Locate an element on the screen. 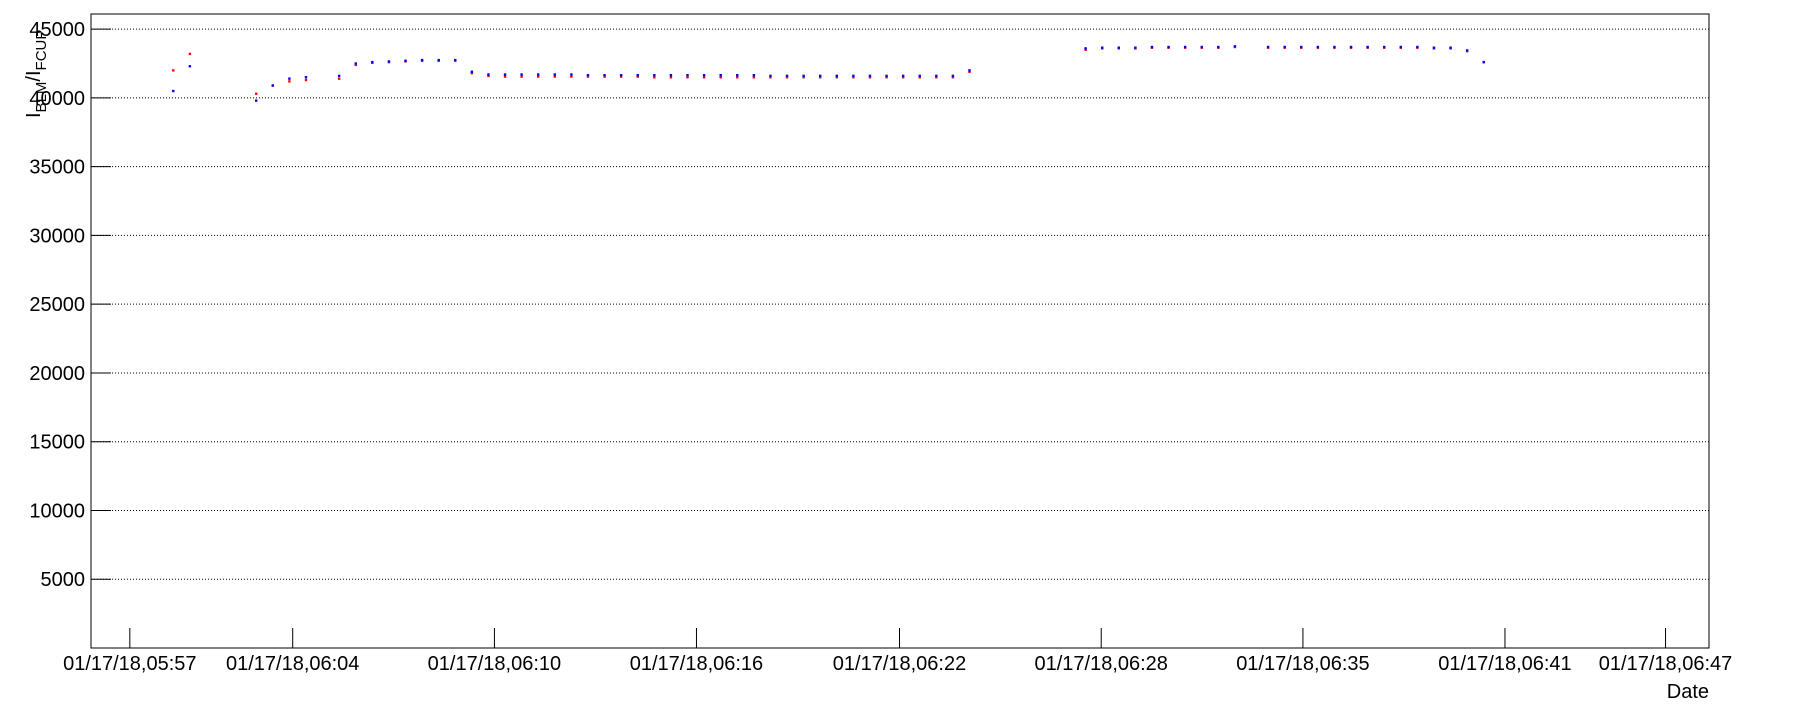  x-tick-label: 01/17/18,06:47 is located at coordinates (1665, 664).